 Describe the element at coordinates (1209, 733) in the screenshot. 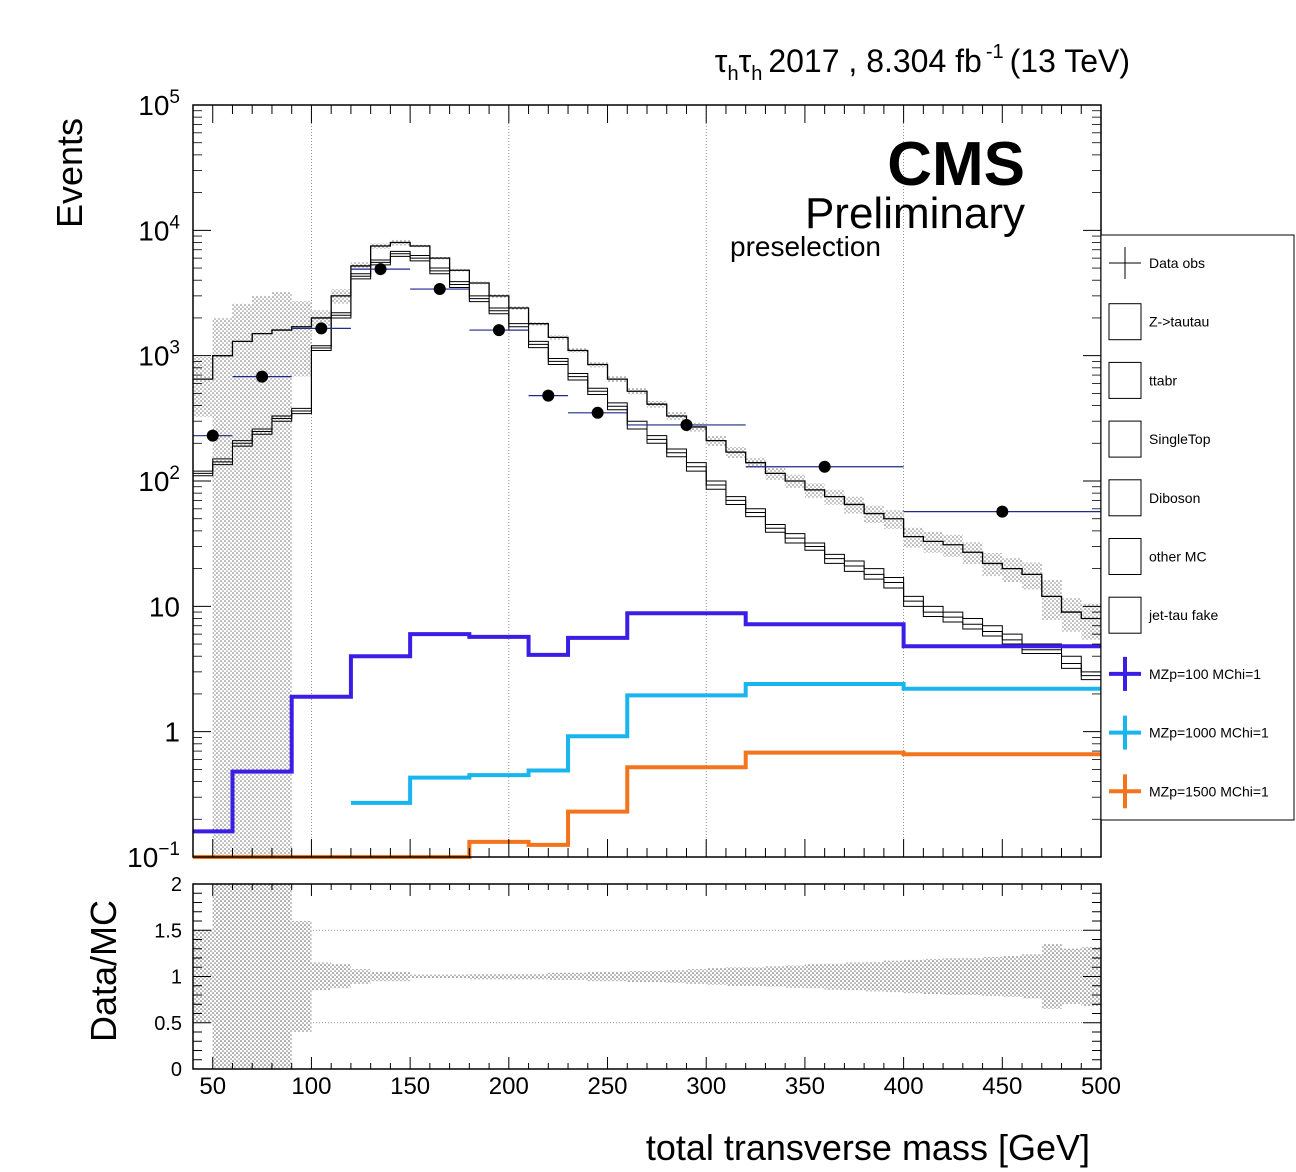

I see `legend-label: MZp=1000 MChi=1` at that location.